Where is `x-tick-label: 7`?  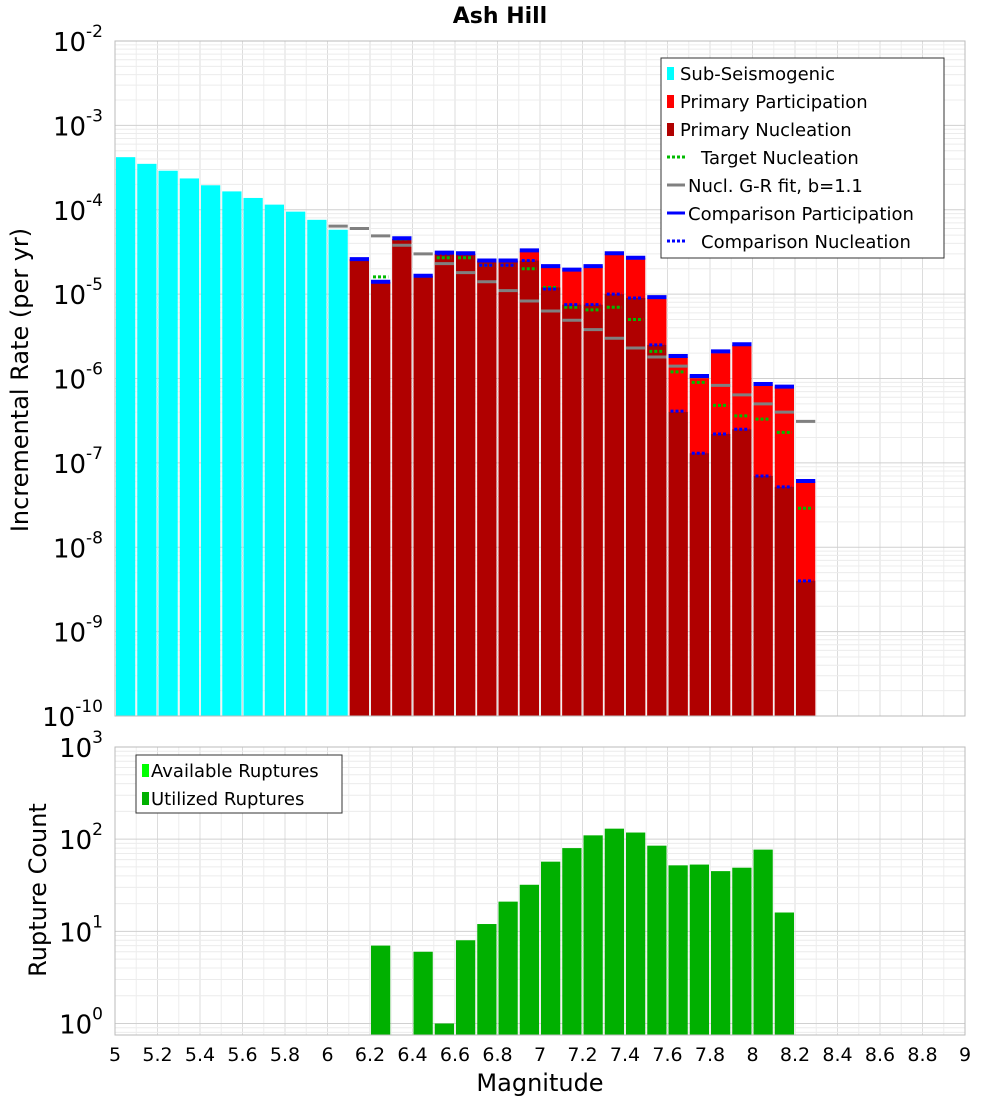
x-tick-label: 7 is located at coordinates (540, 1055).